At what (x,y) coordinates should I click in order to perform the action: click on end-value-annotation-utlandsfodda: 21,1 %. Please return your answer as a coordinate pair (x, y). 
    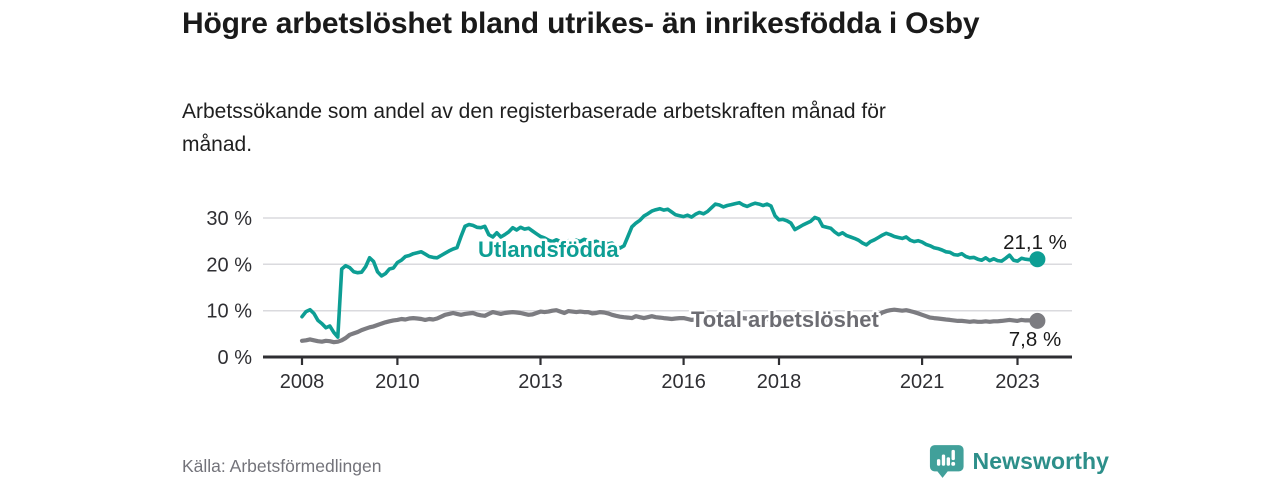
    Looking at the image, I should click on (1035, 242).